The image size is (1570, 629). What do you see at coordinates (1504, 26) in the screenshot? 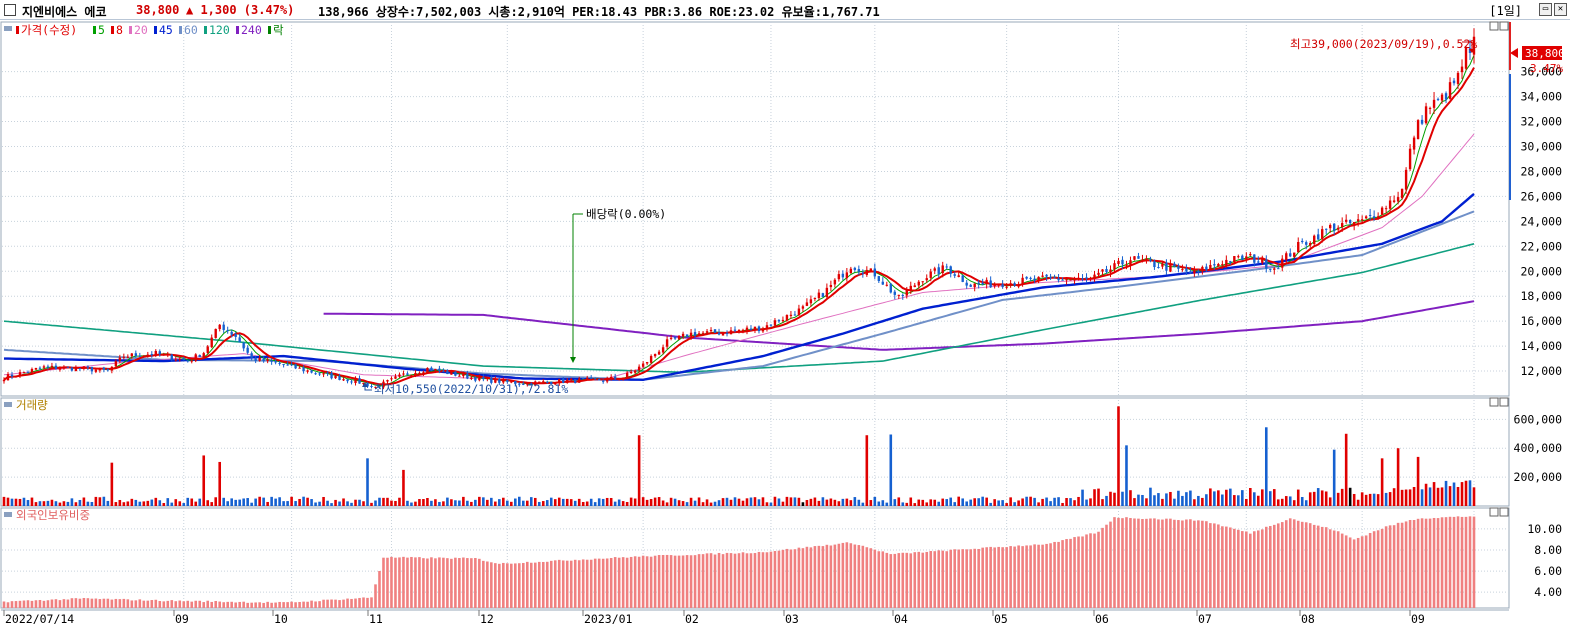
I see `price-panel-max-icon` at bounding box center [1504, 26].